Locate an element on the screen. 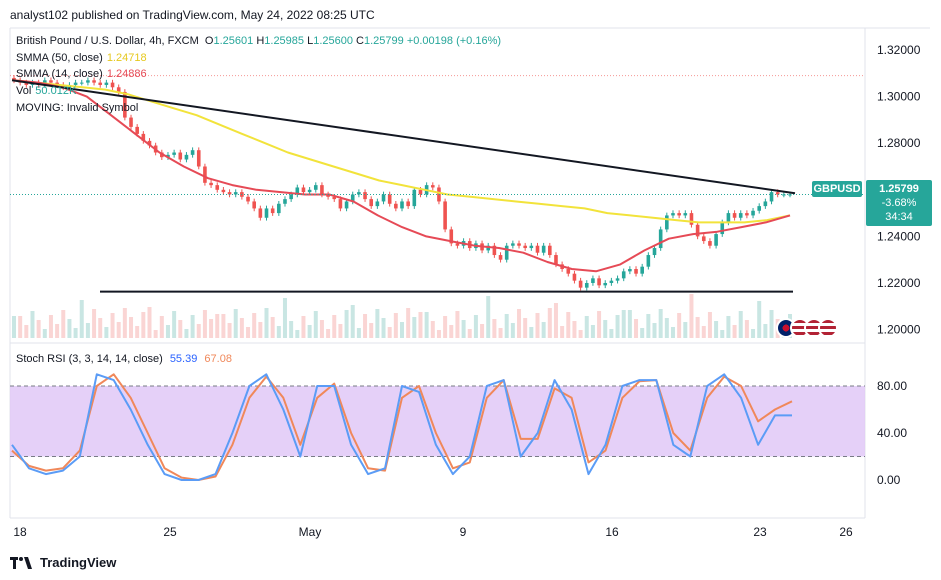 This screenshot has width=941, height=580. symbol-tag: GBPUSD is located at coordinates (837, 189).